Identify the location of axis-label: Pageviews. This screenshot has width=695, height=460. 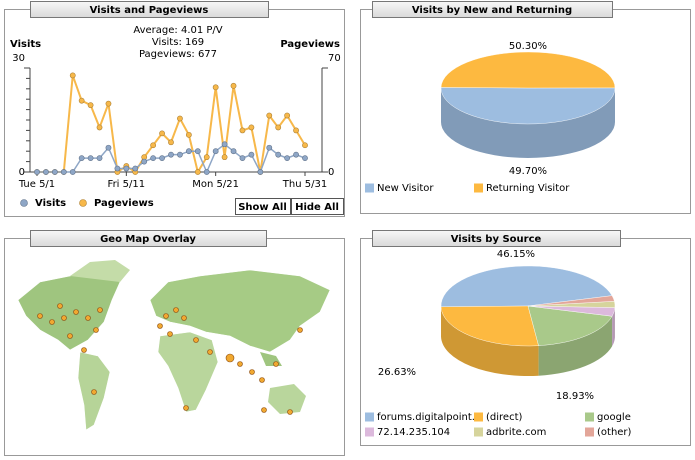
(310, 44).